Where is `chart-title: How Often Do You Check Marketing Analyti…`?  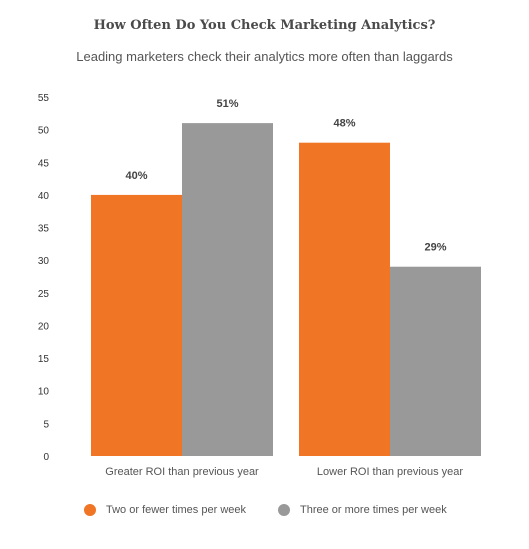
chart-title: How Often Do You Check Marketing Analyti… is located at coordinates (264, 25).